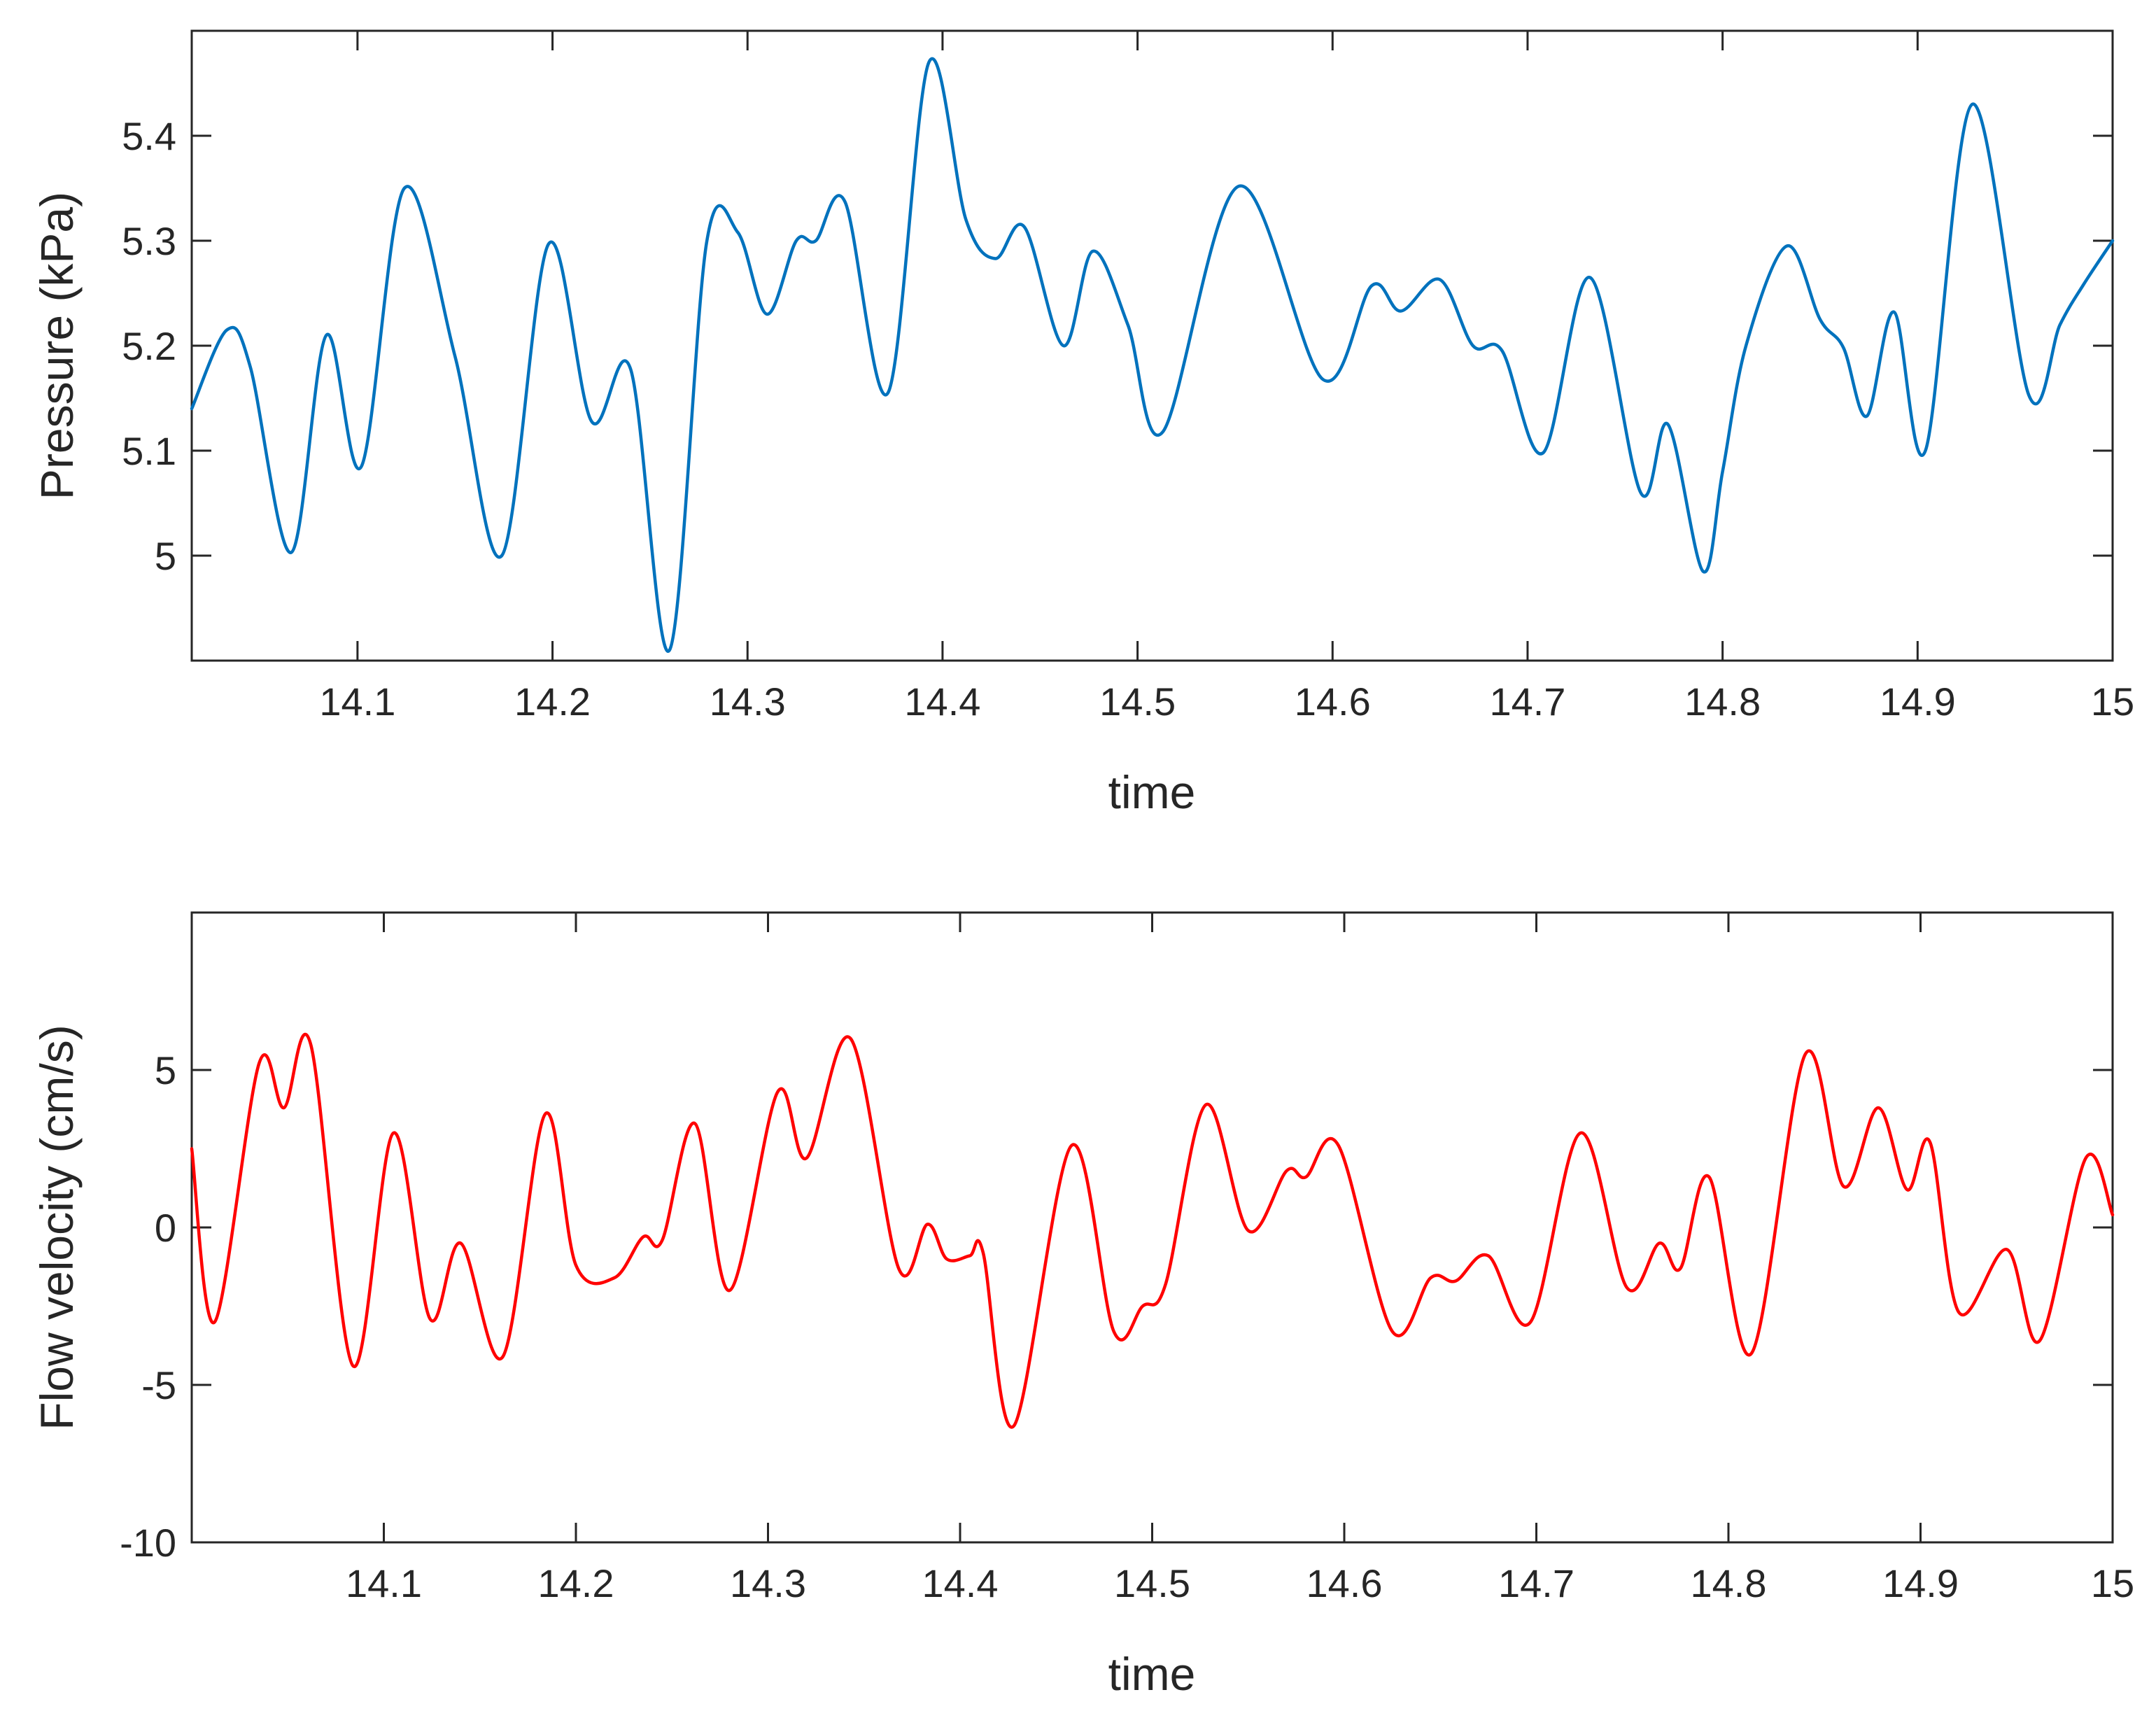  What do you see at coordinates (2112, 702) in the screenshot?
I see `pressure-x-tick-label: 15` at bounding box center [2112, 702].